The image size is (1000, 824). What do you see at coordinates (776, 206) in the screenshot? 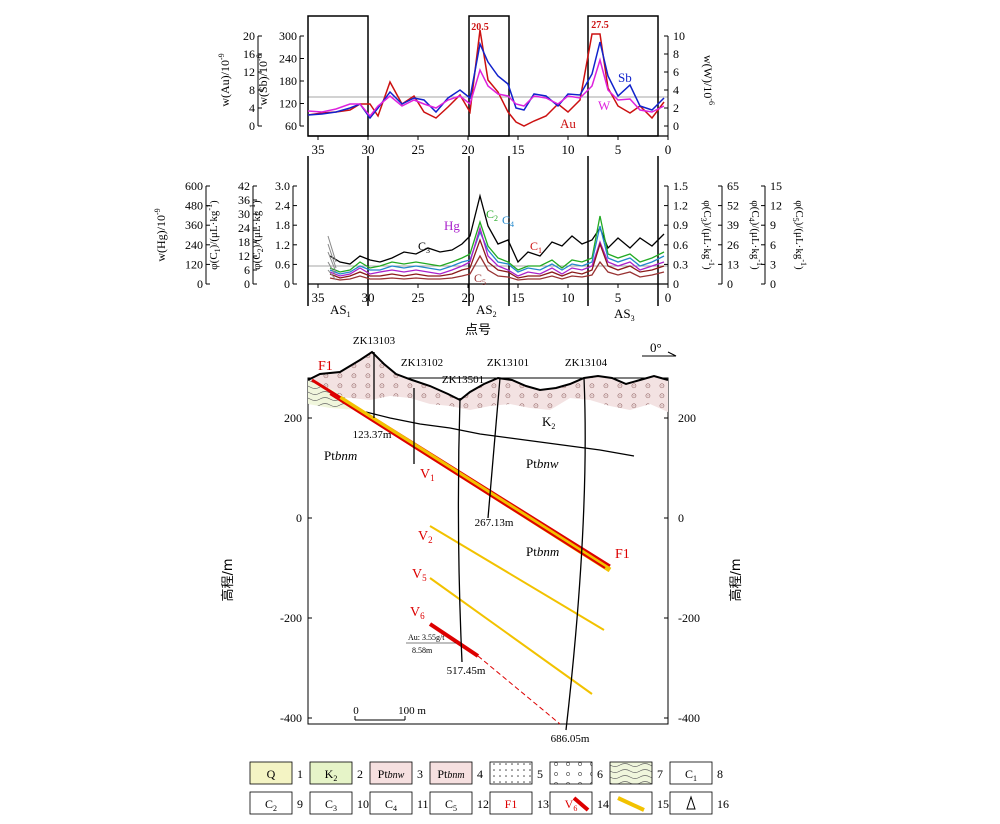
I see `c5-axis-tick-label: 12` at bounding box center [776, 206].